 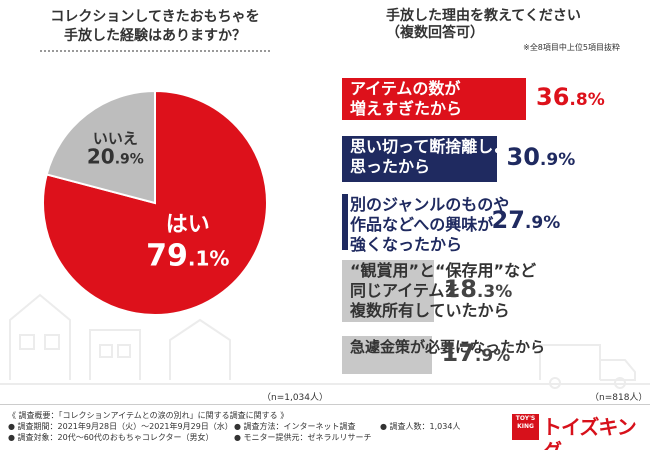 What do you see at coordinates (115, 139) in the screenshot?
I see `pie-slice-label-no: いいえ` at bounding box center [115, 139].